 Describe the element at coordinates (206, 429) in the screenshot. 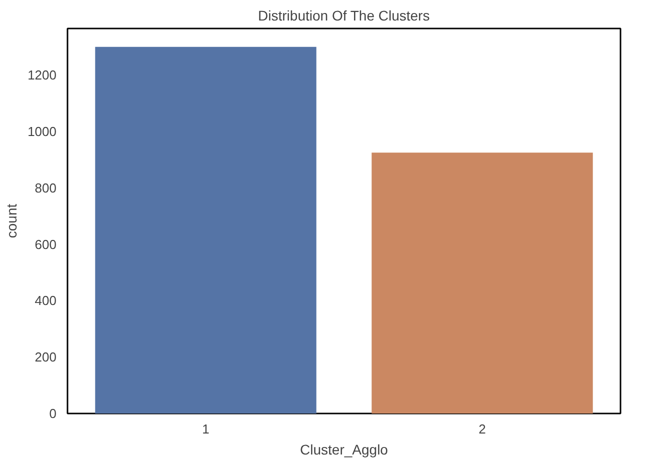

I see `x-tick-label: 1` at that location.